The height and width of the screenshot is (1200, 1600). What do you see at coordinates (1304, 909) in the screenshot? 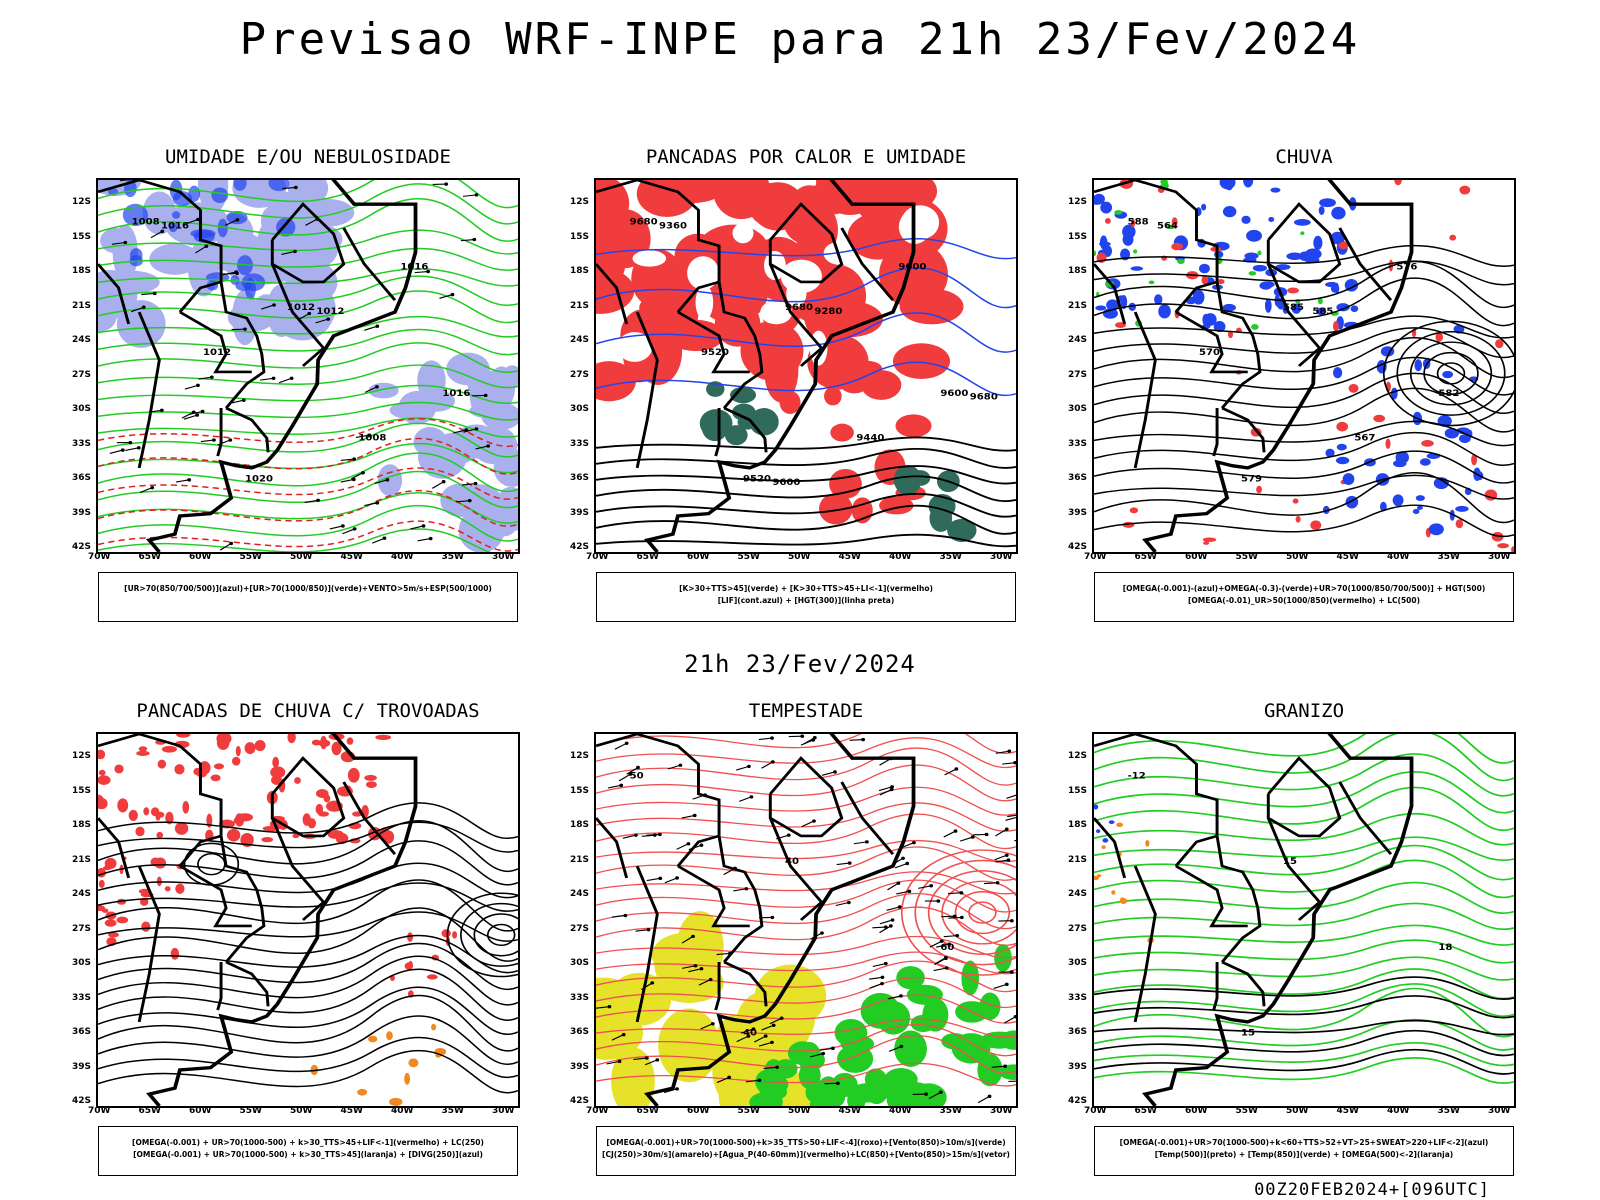
I see `temp850-contours` at bounding box center [1304, 909].